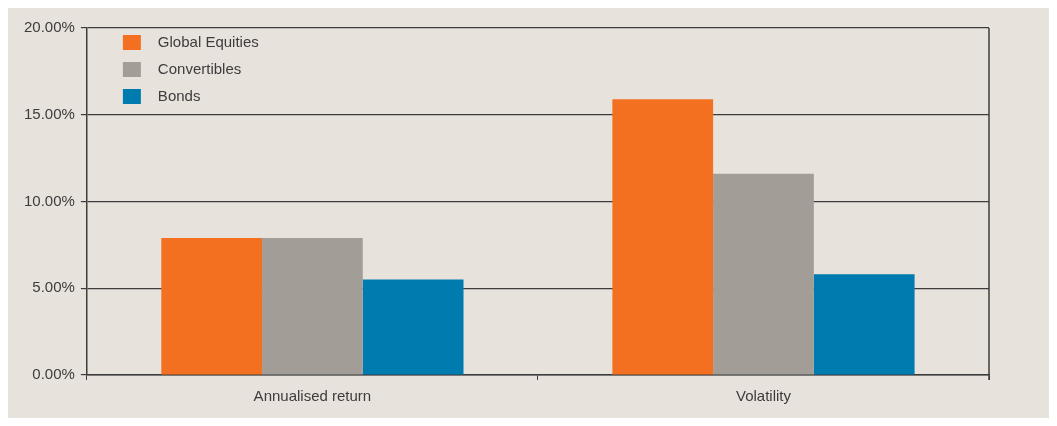  What do you see at coordinates (312, 396) in the screenshot?
I see `x-tick-label: Annualised return` at bounding box center [312, 396].